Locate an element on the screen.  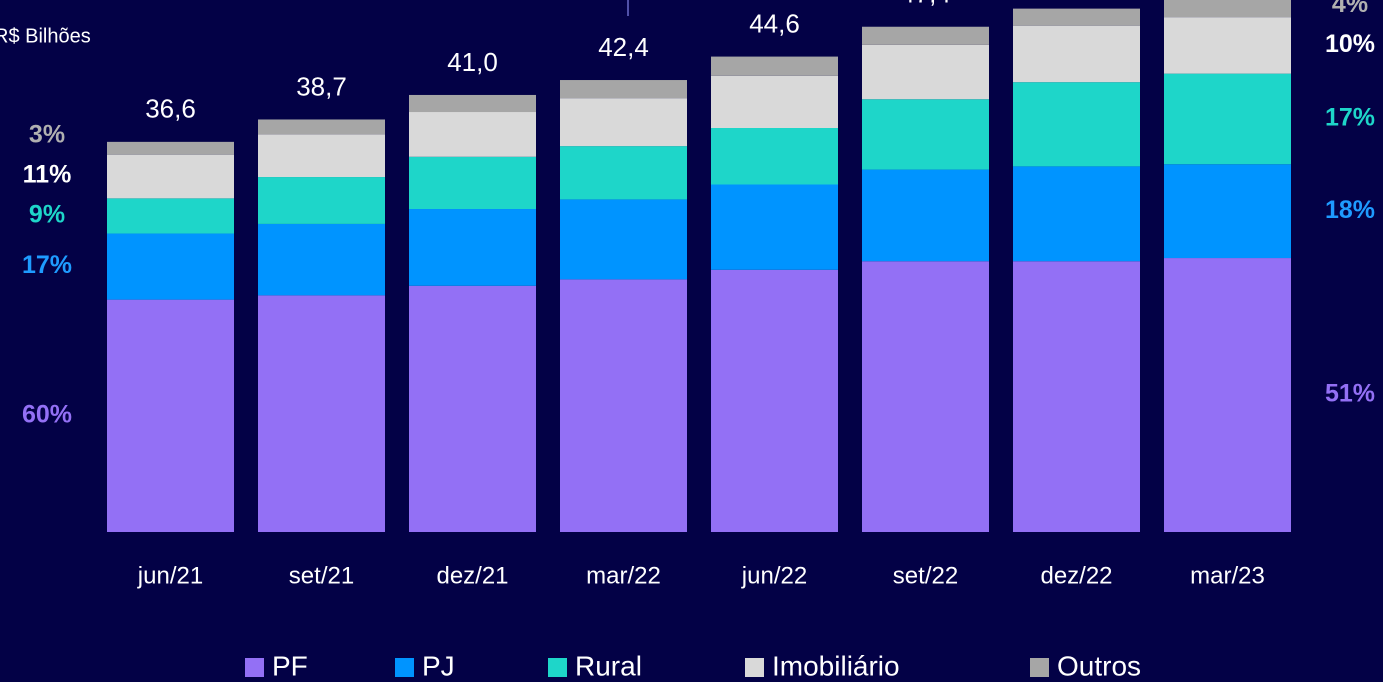
legend-label: Outros is located at coordinates (1099, 665).